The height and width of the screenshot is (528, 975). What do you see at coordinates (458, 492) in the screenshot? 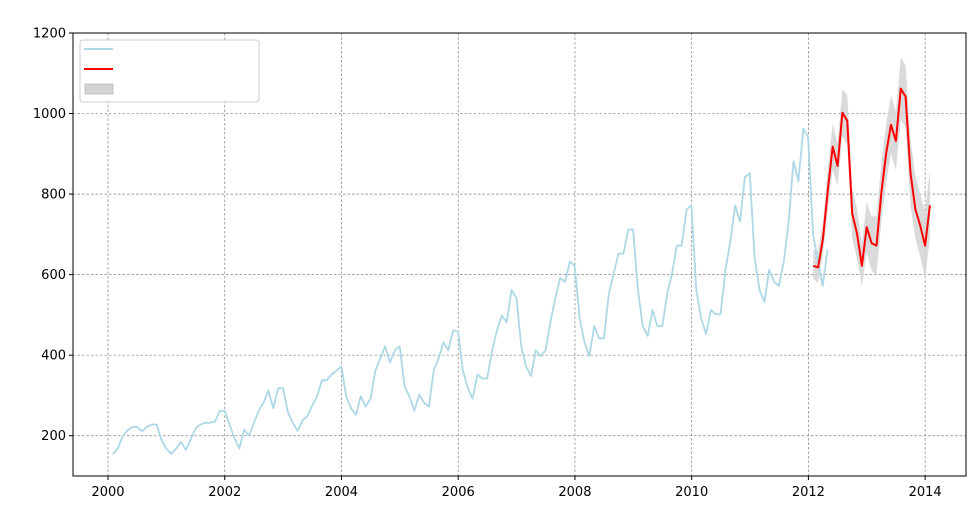
I see `x-tick-label: 2006` at bounding box center [458, 492].